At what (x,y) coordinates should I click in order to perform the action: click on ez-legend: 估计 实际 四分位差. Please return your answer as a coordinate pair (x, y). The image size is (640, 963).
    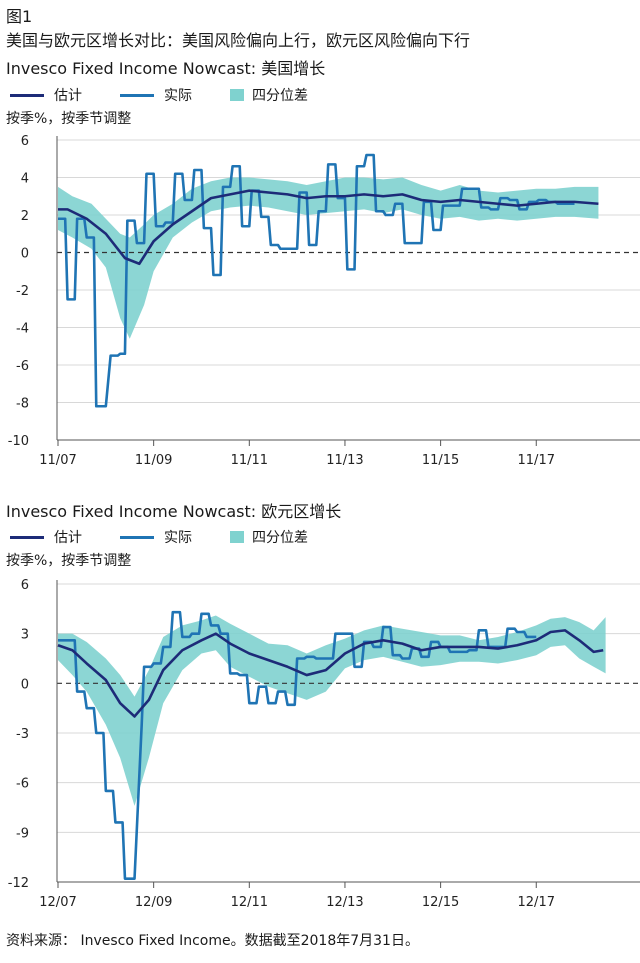
    Looking at the image, I should click on (178, 537).